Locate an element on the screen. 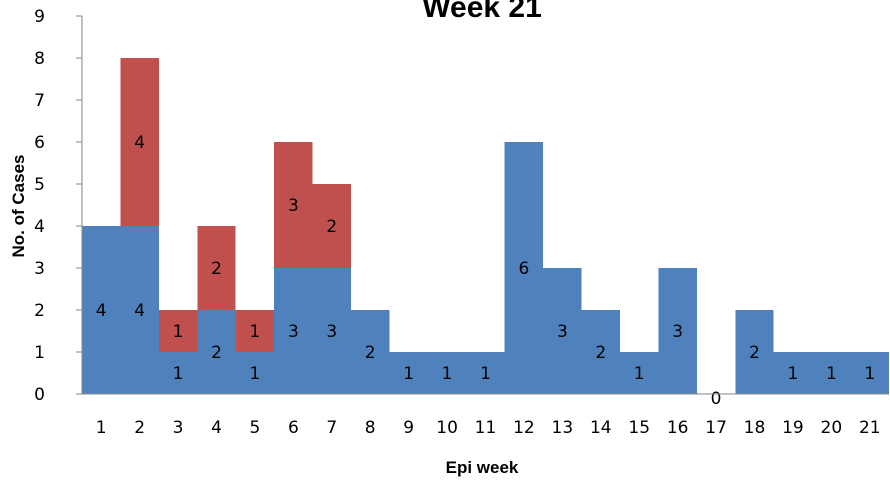 This screenshot has height=482, width=890. x-axis-title: Epi week is located at coordinates (482, 467).